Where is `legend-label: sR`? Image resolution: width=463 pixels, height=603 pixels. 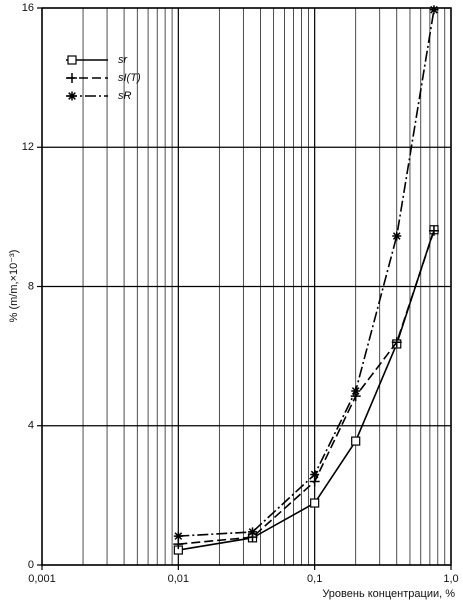 legend-label: sR is located at coordinates (125, 96).